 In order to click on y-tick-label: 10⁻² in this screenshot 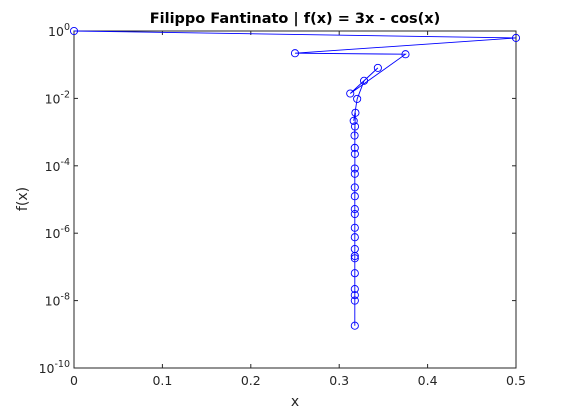, I will do `click(57, 97)`.